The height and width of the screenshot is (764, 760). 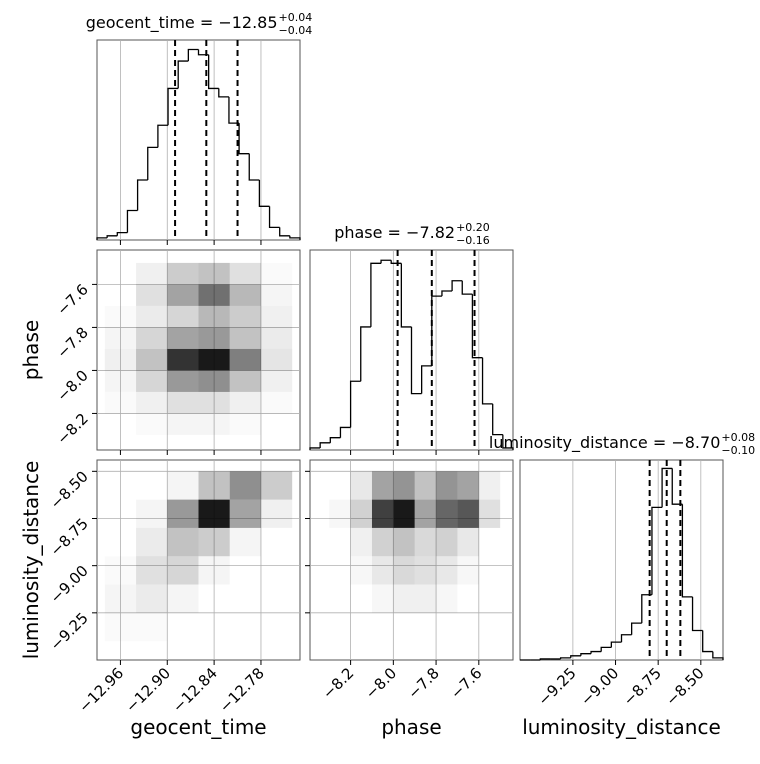 What do you see at coordinates (72, 386) in the screenshot?
I see `y-tick-label: −8.0` at bounding box center [72, 386].